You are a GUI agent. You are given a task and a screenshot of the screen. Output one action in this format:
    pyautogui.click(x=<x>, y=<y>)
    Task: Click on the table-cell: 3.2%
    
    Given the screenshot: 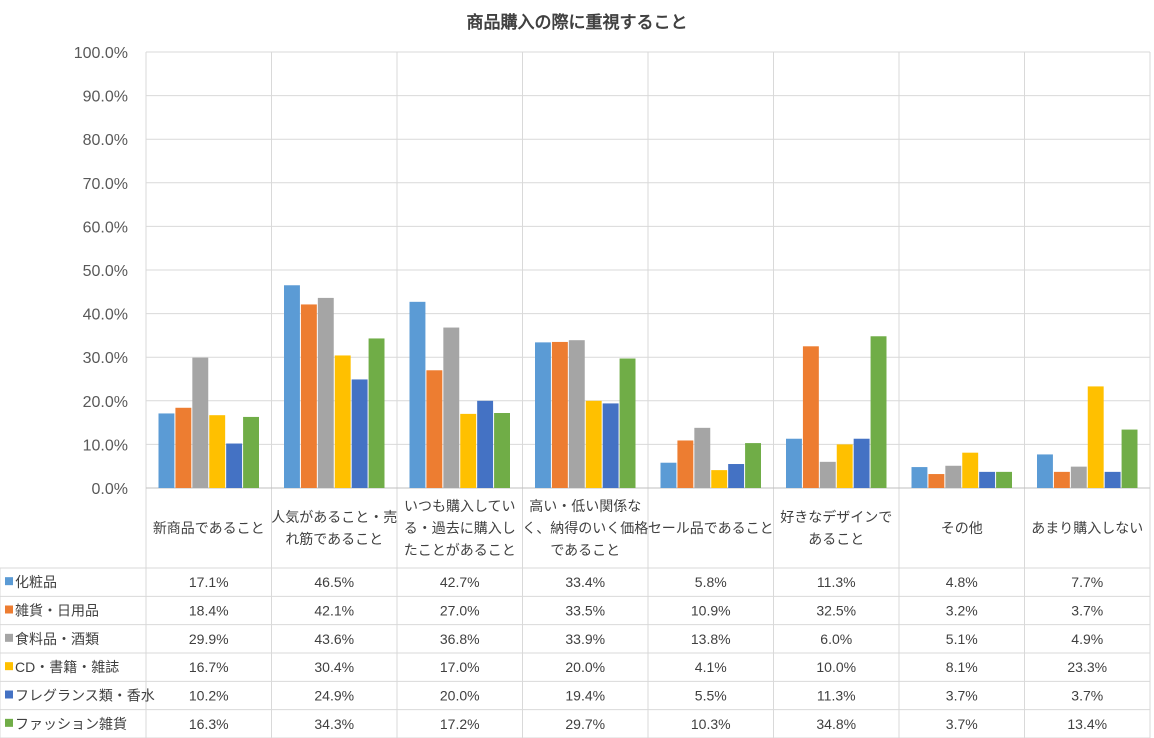 What is the action you would take?
    pyautogui.click(x=962, y=611)
    